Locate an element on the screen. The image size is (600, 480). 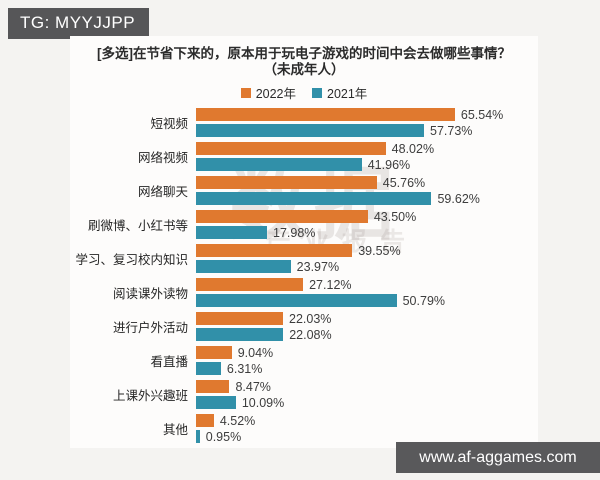
bar-row: 65.54% is located at coordinates (367, 114).